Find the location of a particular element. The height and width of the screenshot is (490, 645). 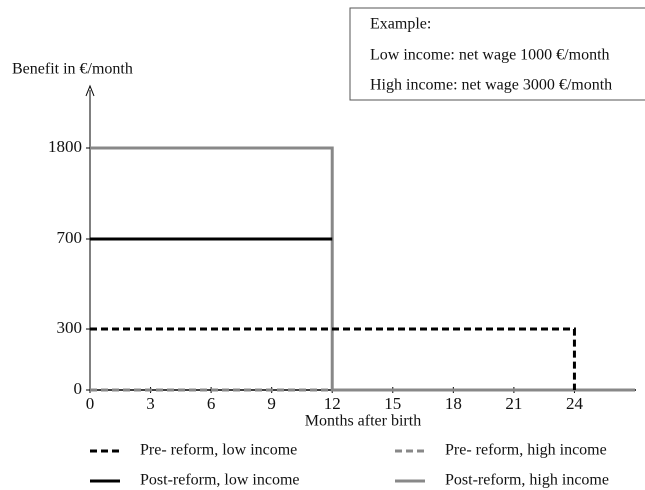

y-tick-label: 0 is located at coordinates (78, 388).